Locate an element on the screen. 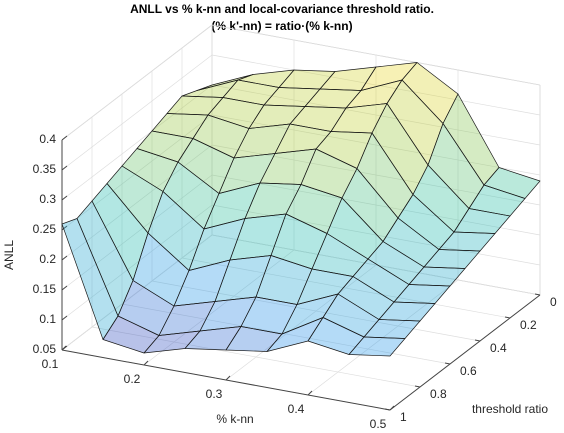 The image size is (564, 433). y-tick-label: 1 is located at coordinates (403, 417).